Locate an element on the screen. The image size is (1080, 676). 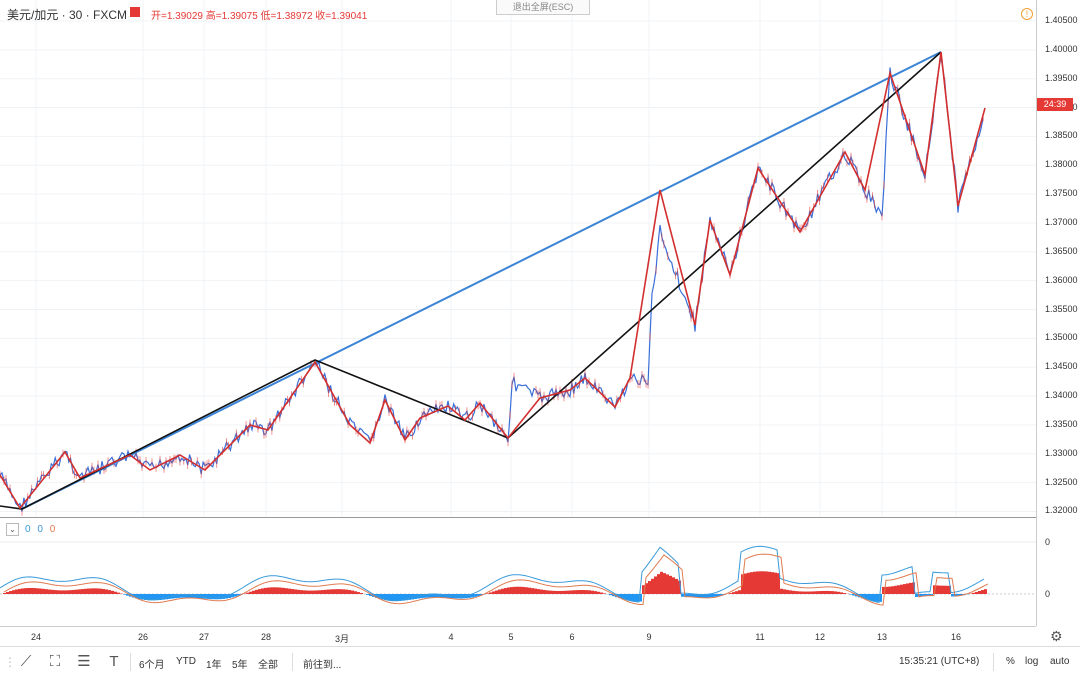
current-price-tag: 24:39 is located at coordinates (1055, 104).